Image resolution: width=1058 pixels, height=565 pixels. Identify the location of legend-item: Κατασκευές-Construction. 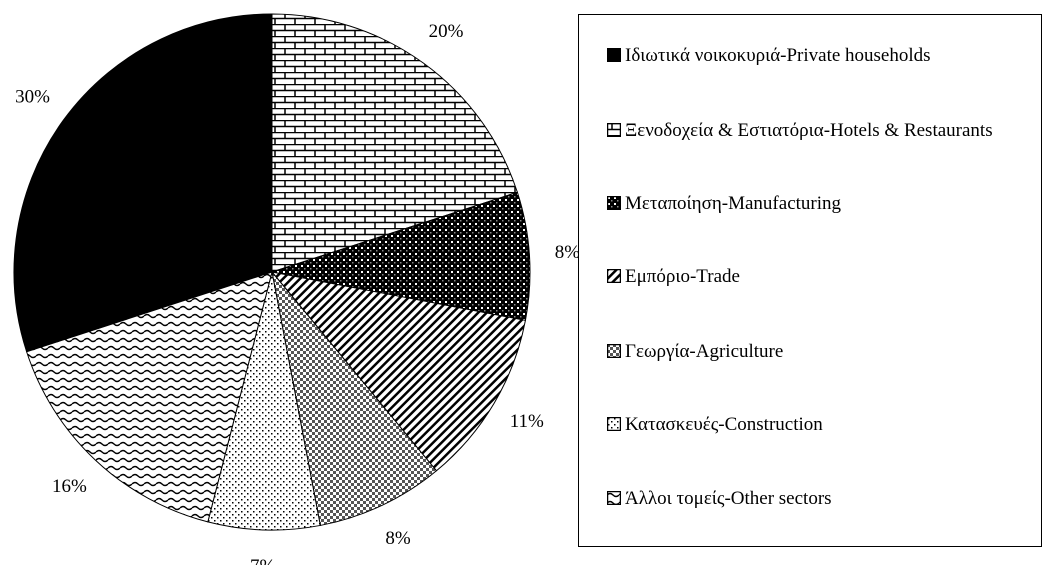
(822, 424).